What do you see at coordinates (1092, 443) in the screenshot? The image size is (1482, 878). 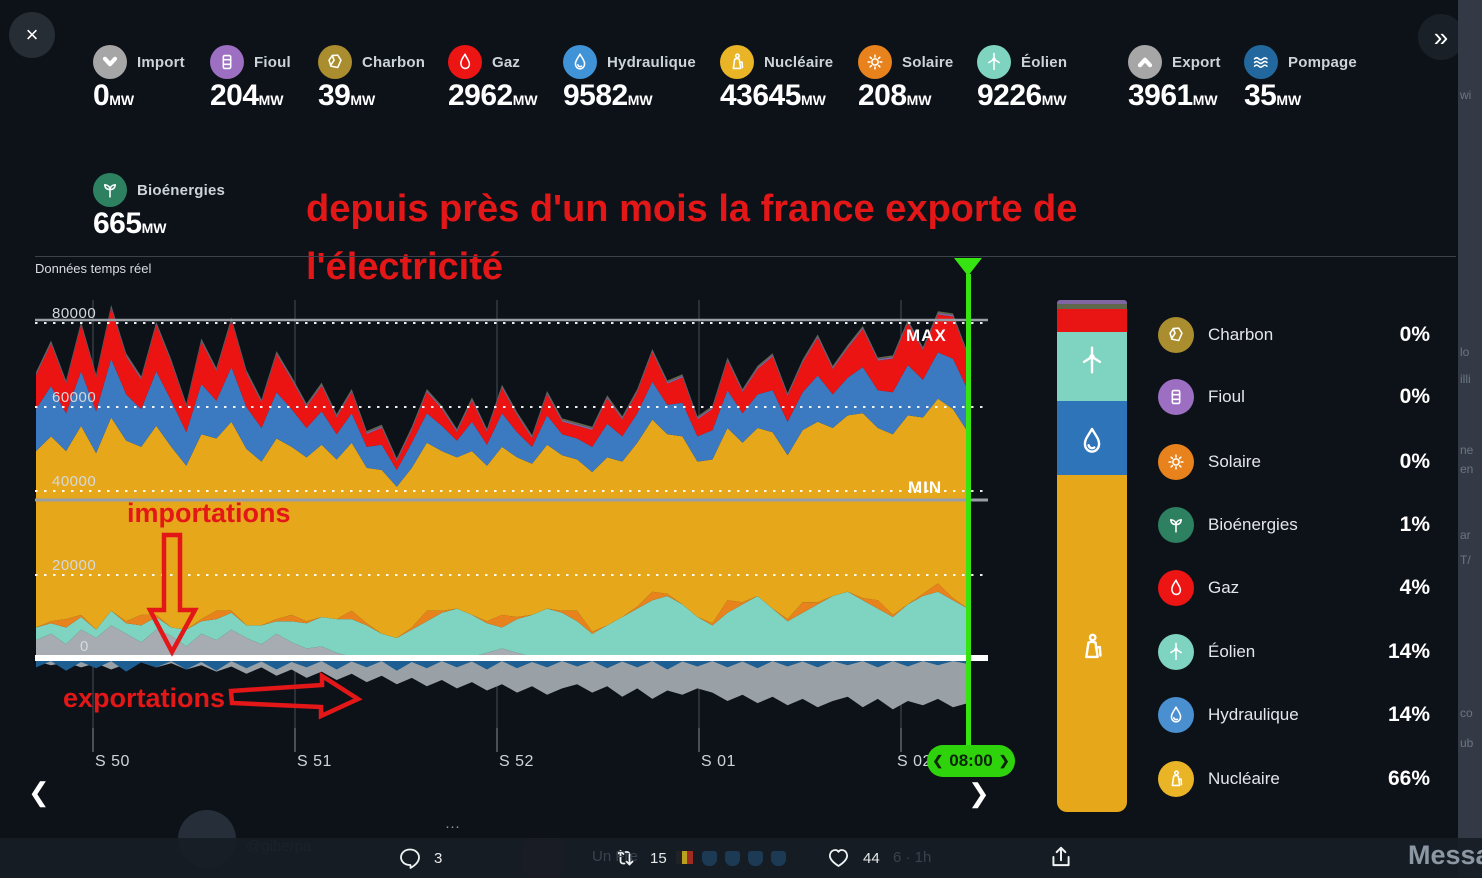 I see `mix-hydraulique-icon-wrap` at bounding box center [1092, 443].